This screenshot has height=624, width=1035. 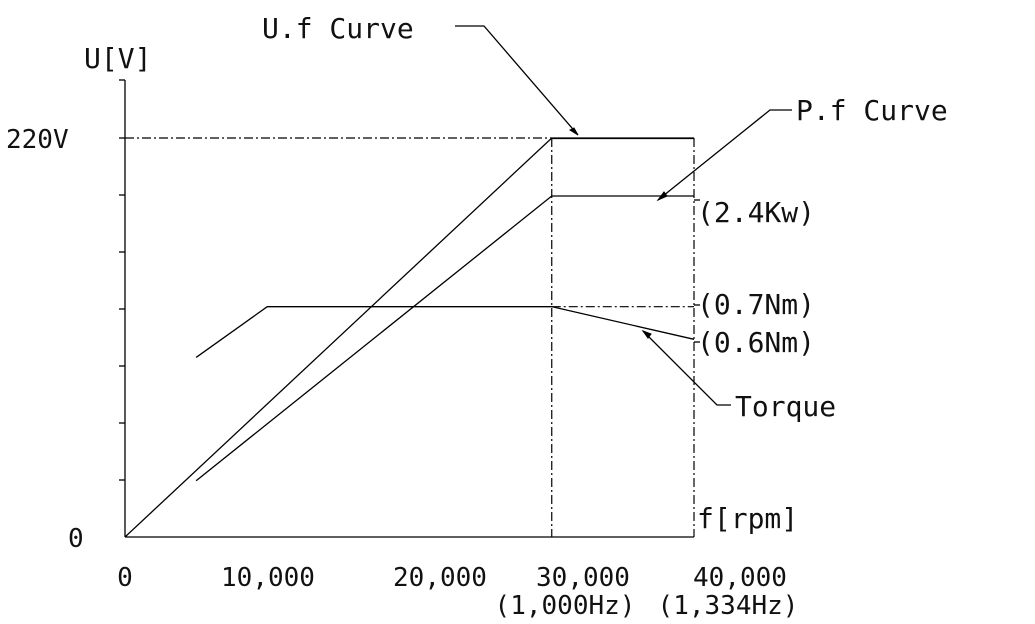 What do you see at coordinates (728, 606) in the screenshot?
I see `x-tick-sublabel-40000: (1,334Hz)` at bounding box center [728, 606].